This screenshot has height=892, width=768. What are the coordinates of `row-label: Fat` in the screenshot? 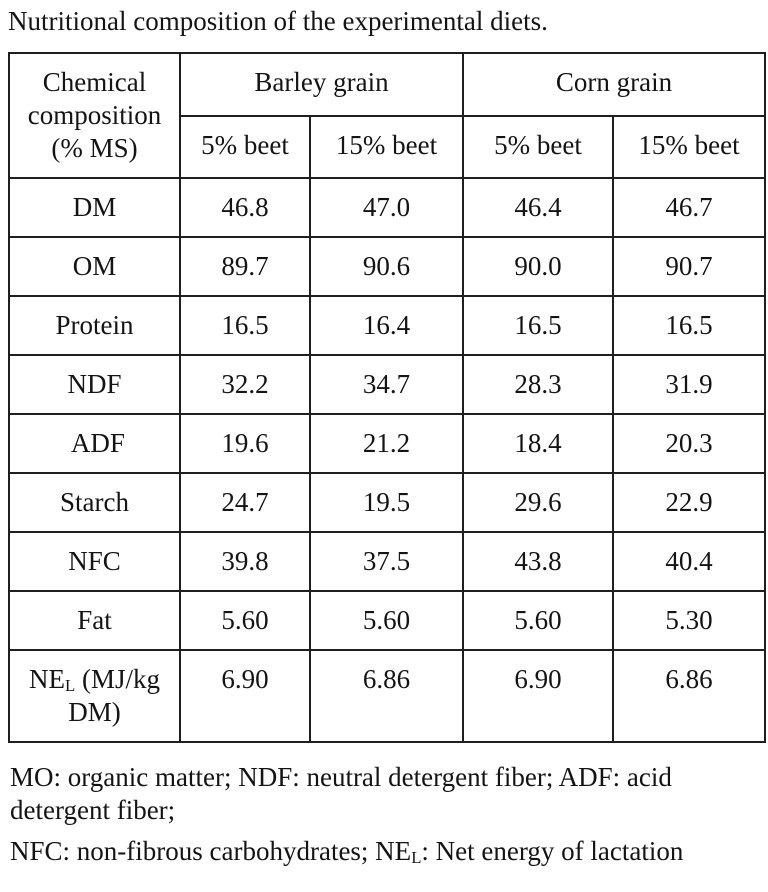 It's located at (94, 620).